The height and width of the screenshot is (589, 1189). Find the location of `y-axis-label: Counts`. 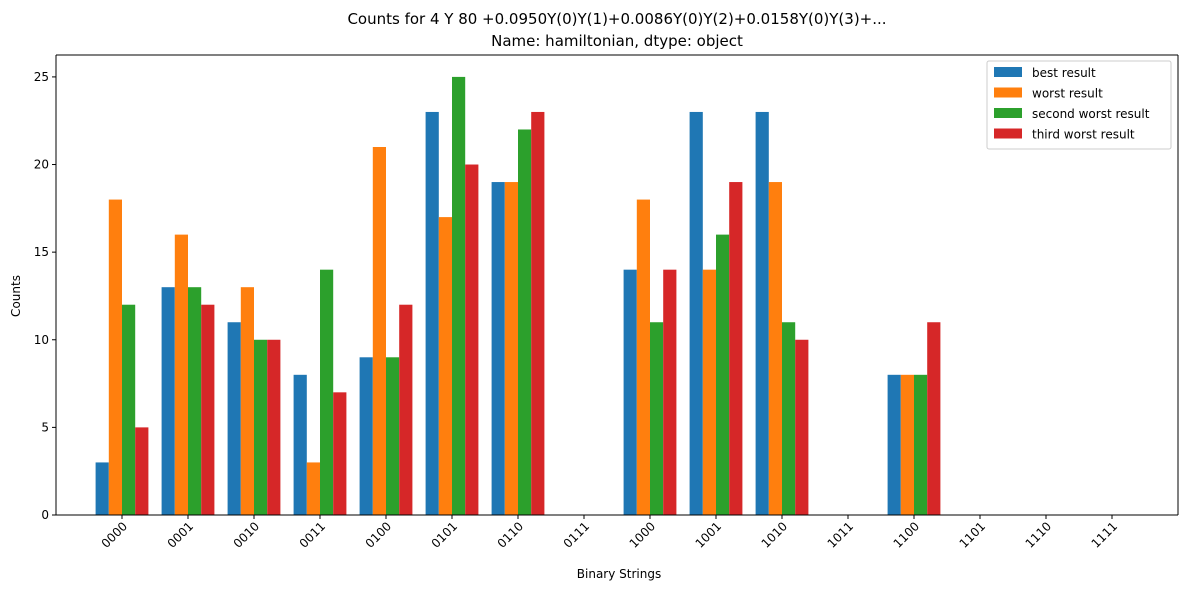

y-axis-label: Counts is located at coordinates (16, 296).